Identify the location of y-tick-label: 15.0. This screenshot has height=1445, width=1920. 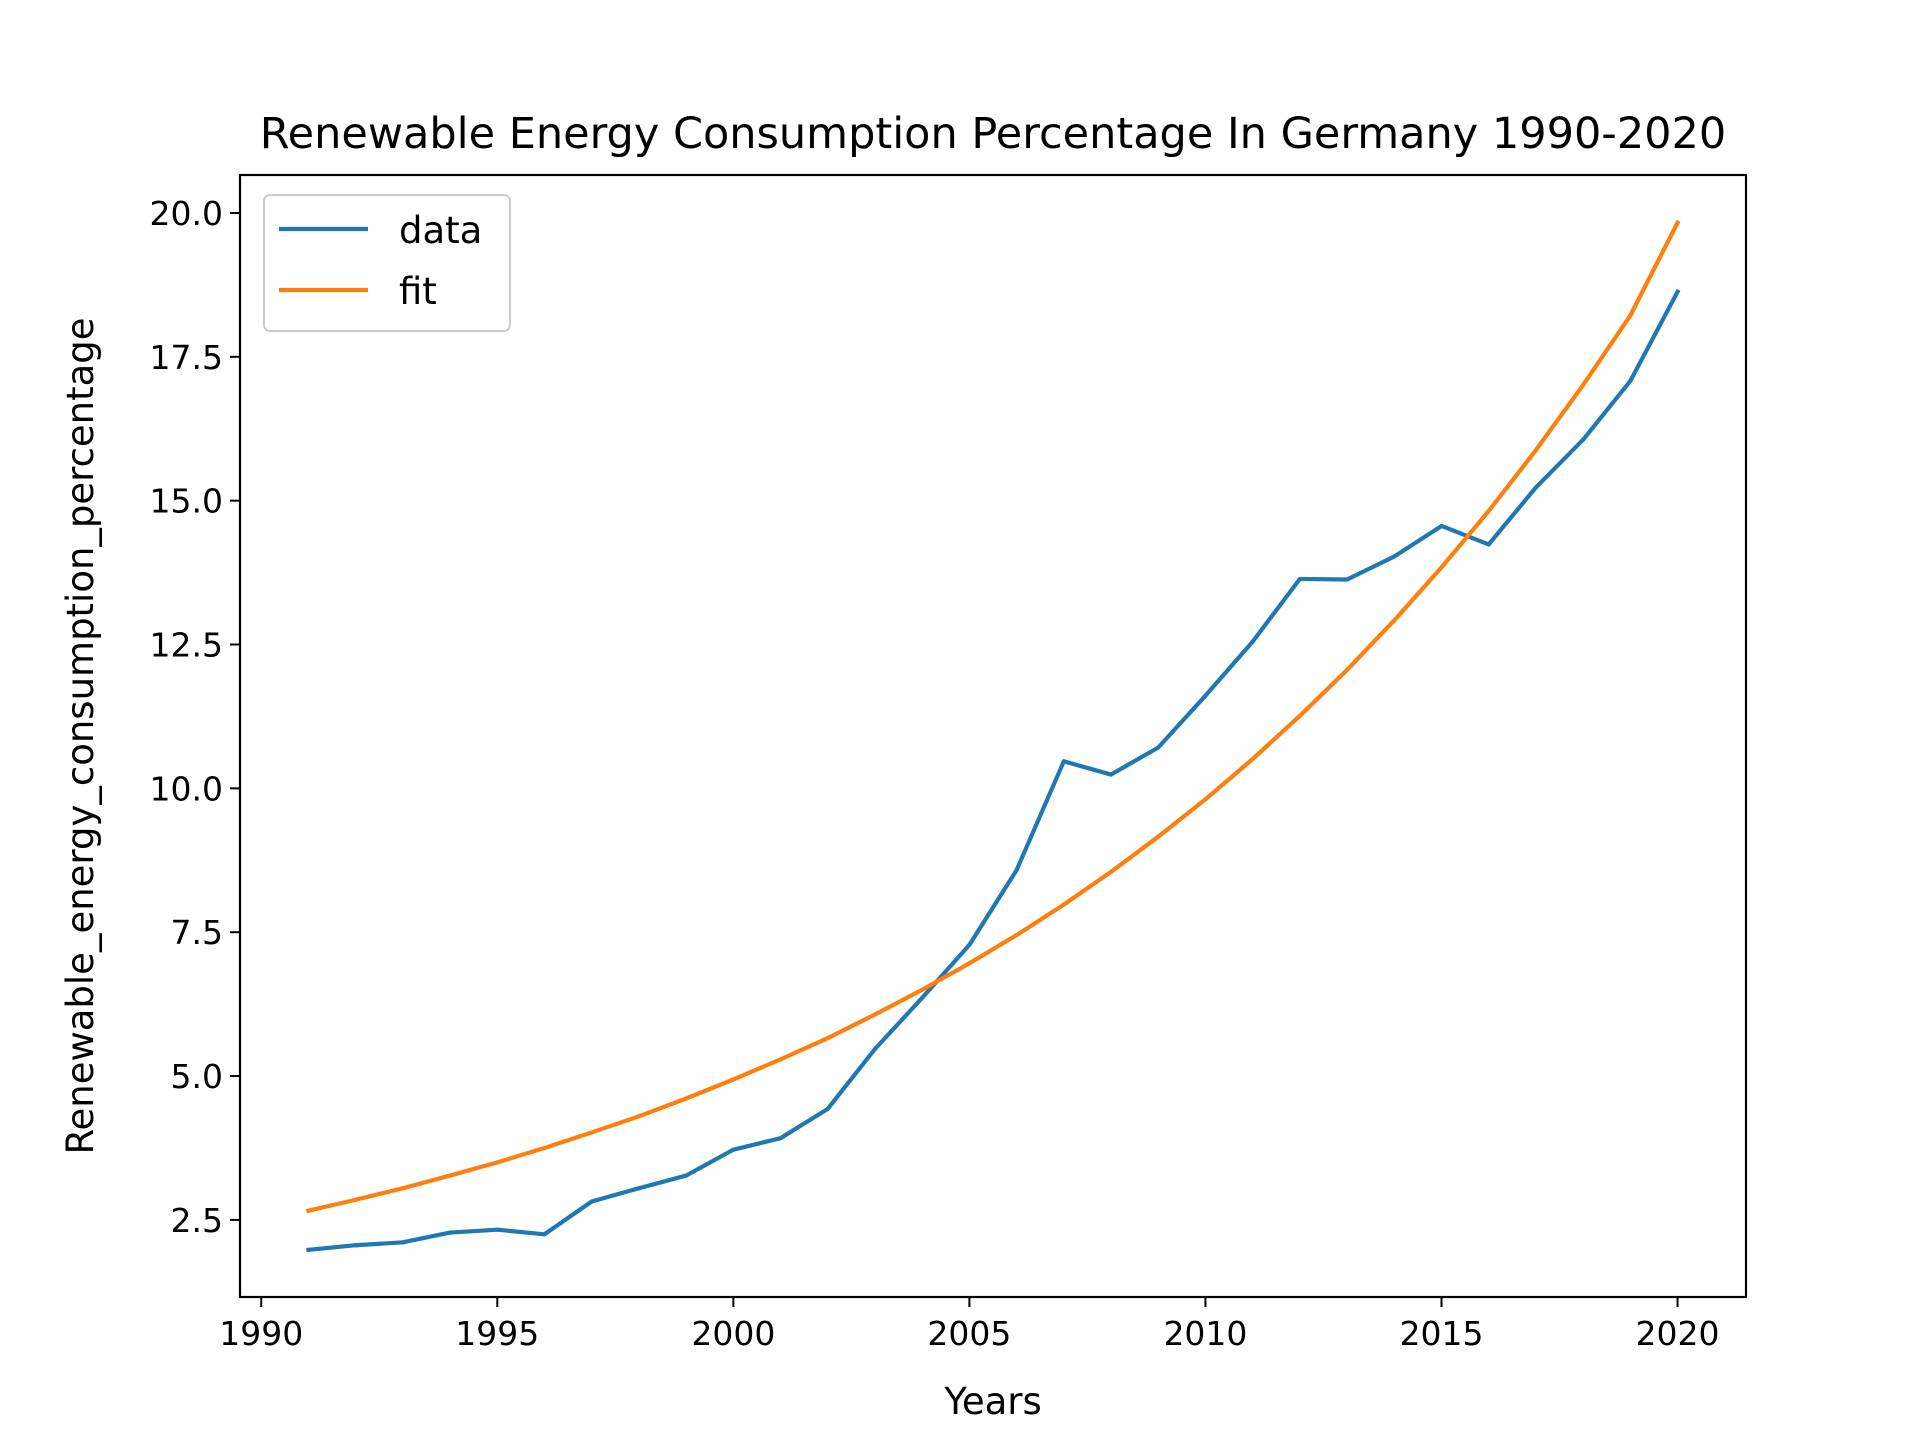
(186, 501).